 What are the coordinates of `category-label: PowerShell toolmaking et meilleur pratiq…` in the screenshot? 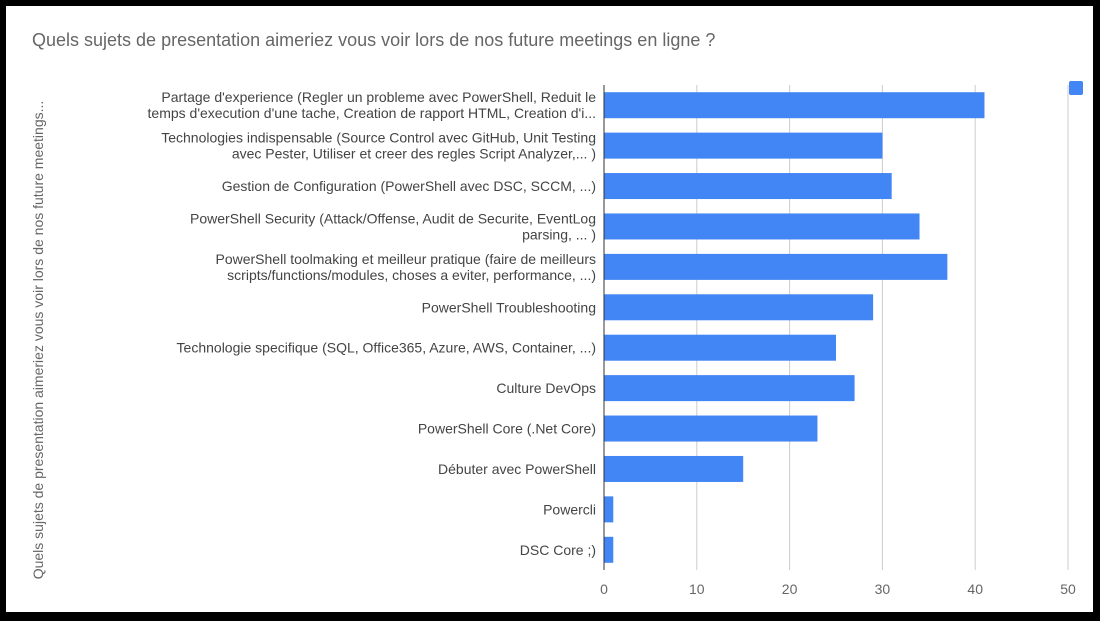 It's located at (405, 267).